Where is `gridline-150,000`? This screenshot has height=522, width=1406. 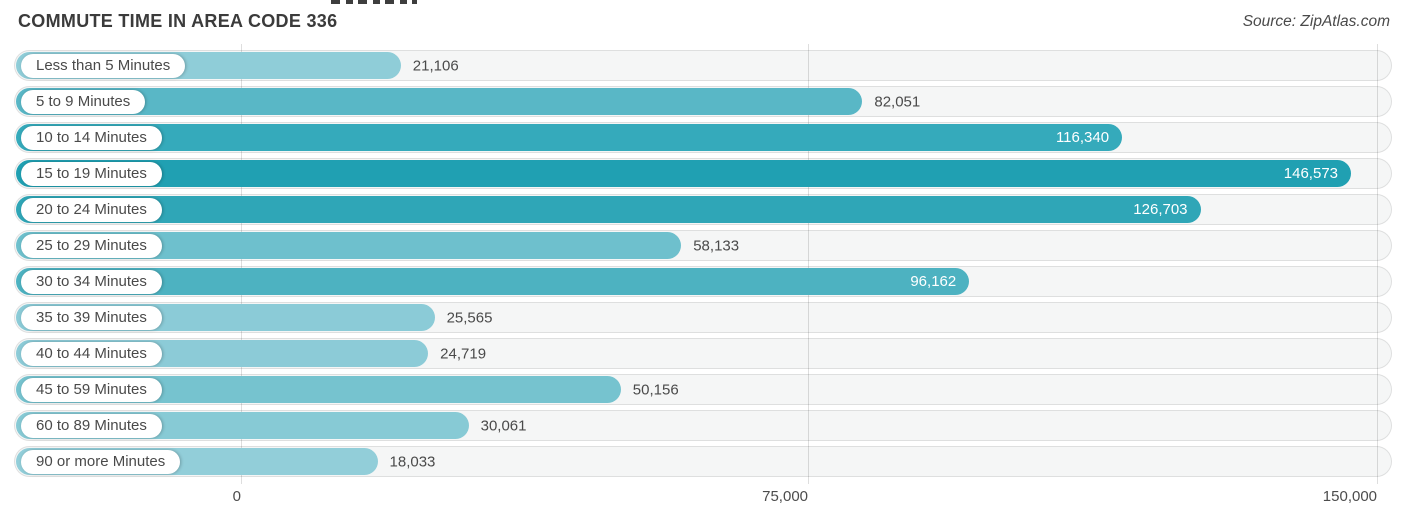 gridline-150,000 is located at coordinates (1378, 264).